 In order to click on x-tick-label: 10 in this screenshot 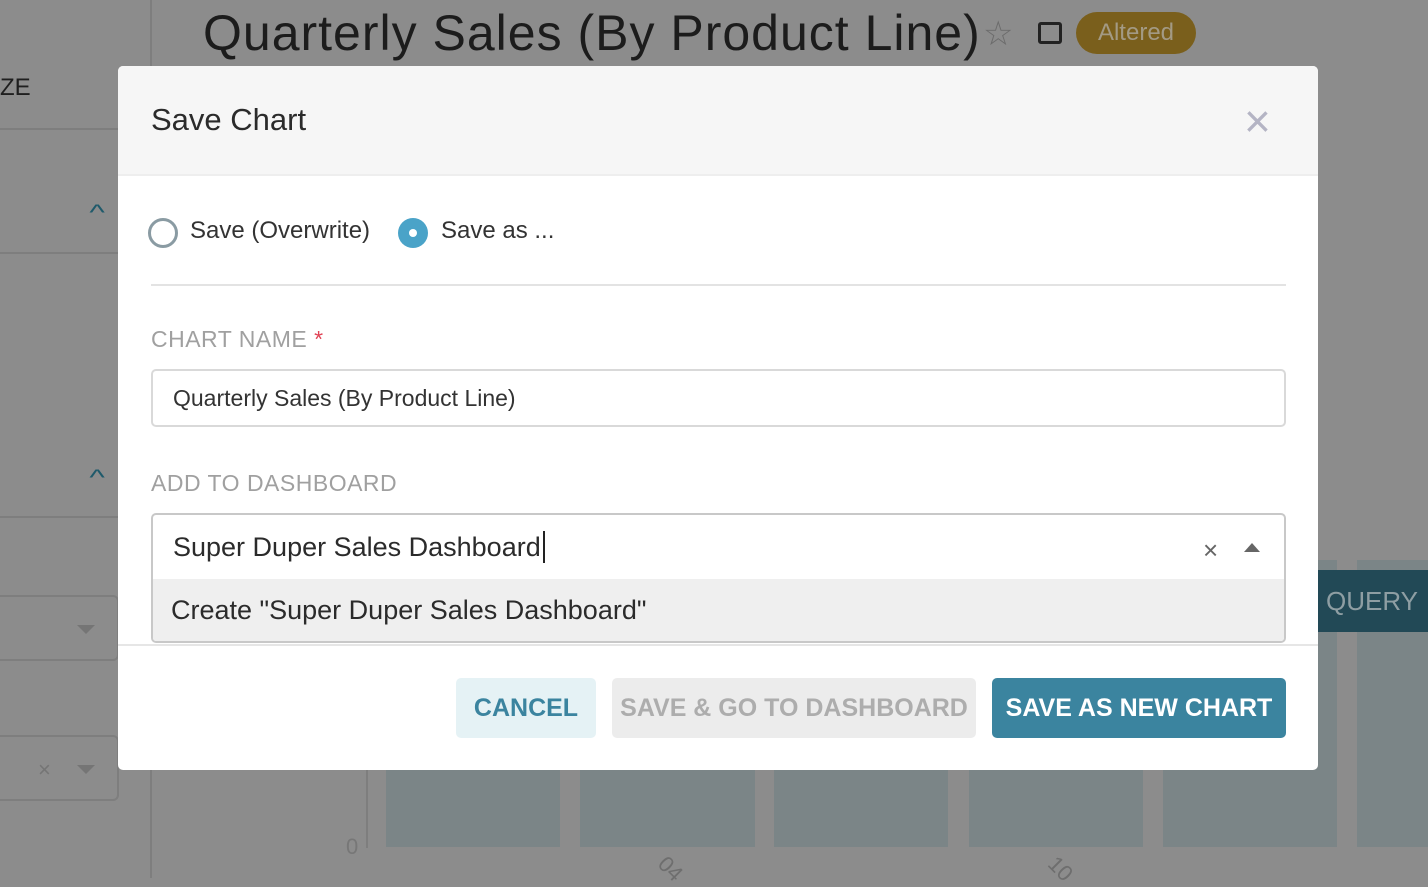, I will do `click(1061, 869)`.